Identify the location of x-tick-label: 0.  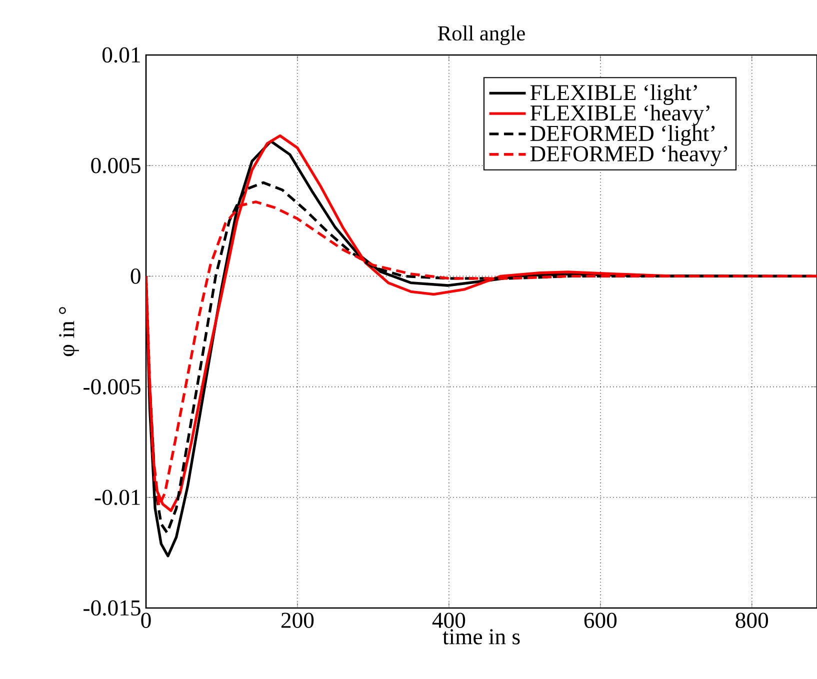
(146, 620).